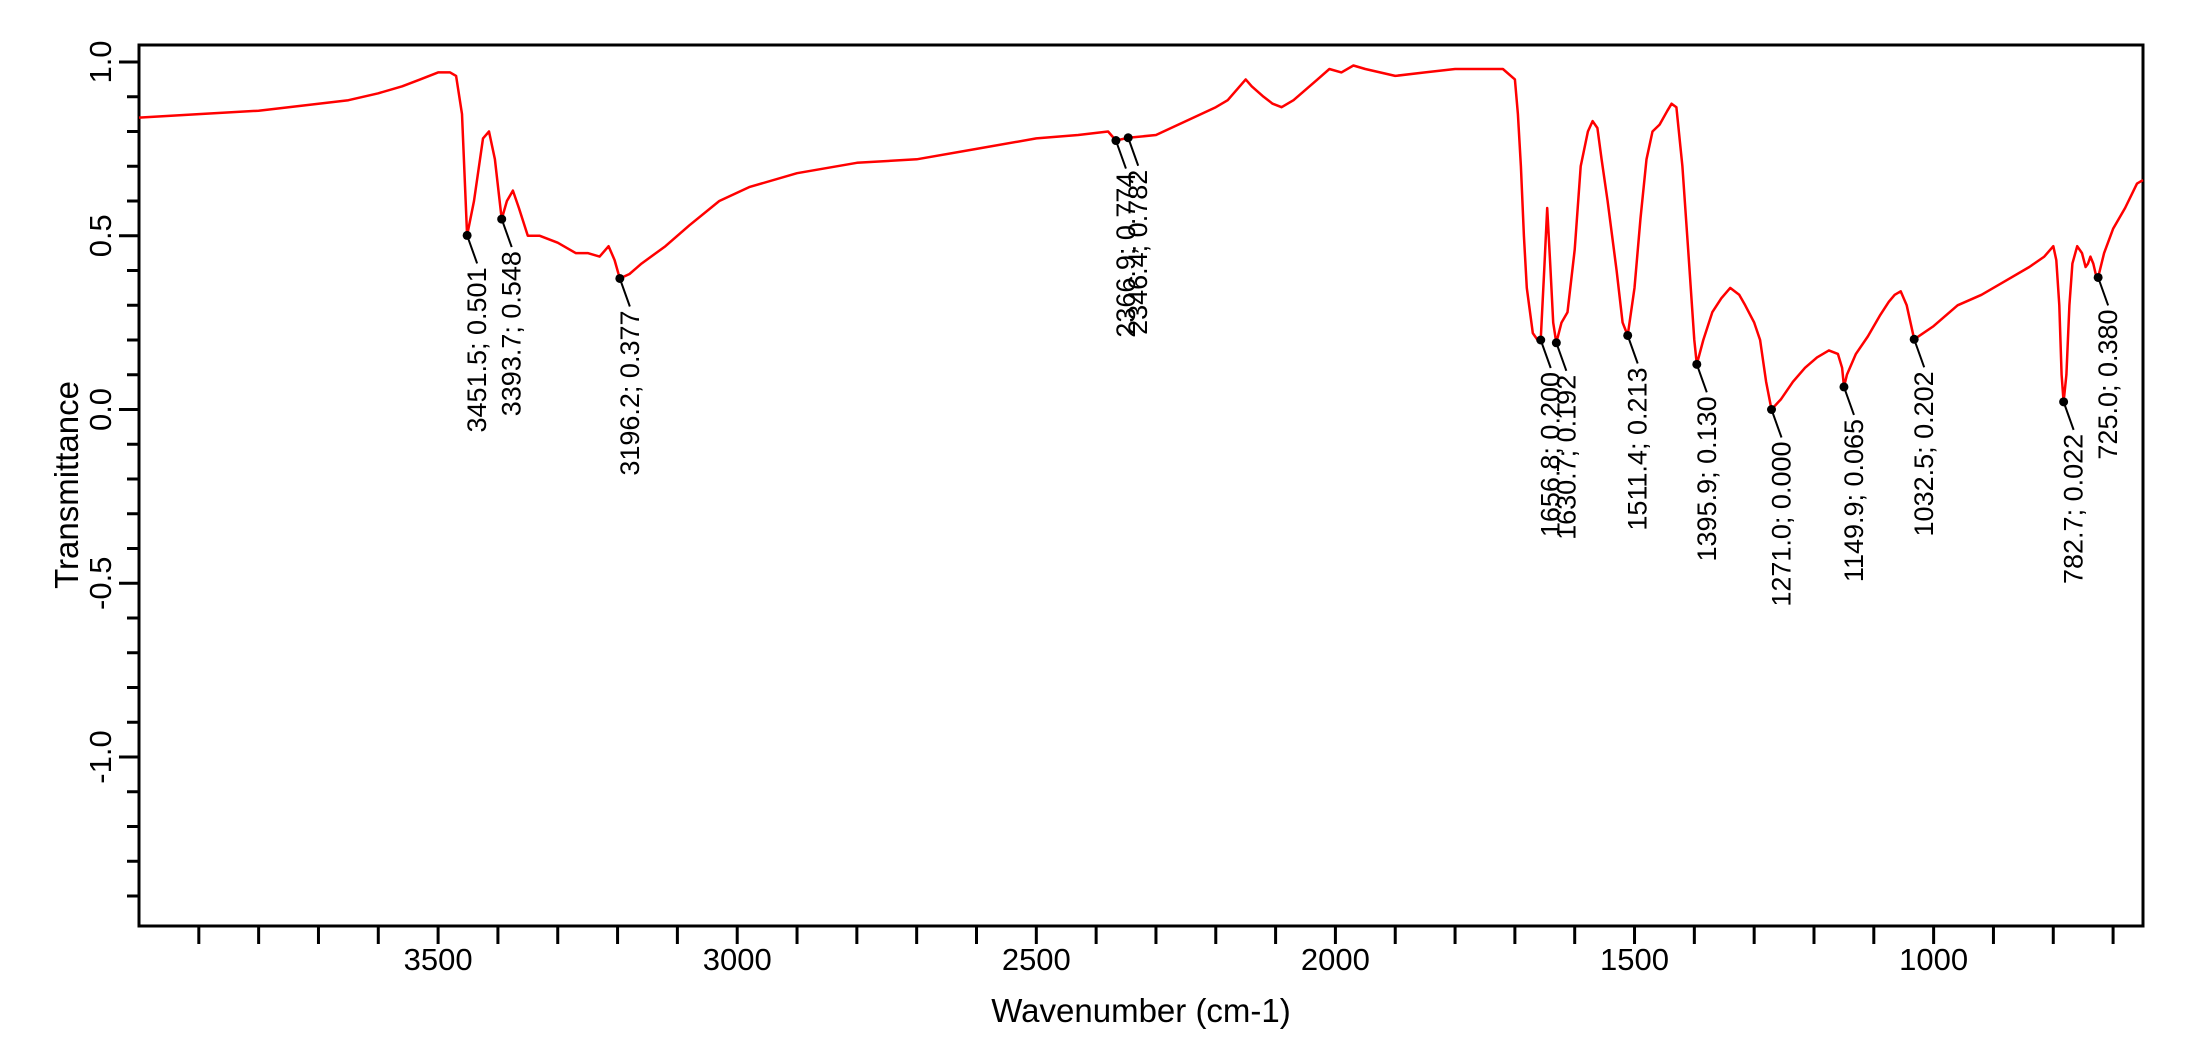 This screenshot has width=2186, height=1040. Describe the element at coordinates (1138, 252) in the screenshot. I see `peak-label: 2346.4; 0.782` at that location.